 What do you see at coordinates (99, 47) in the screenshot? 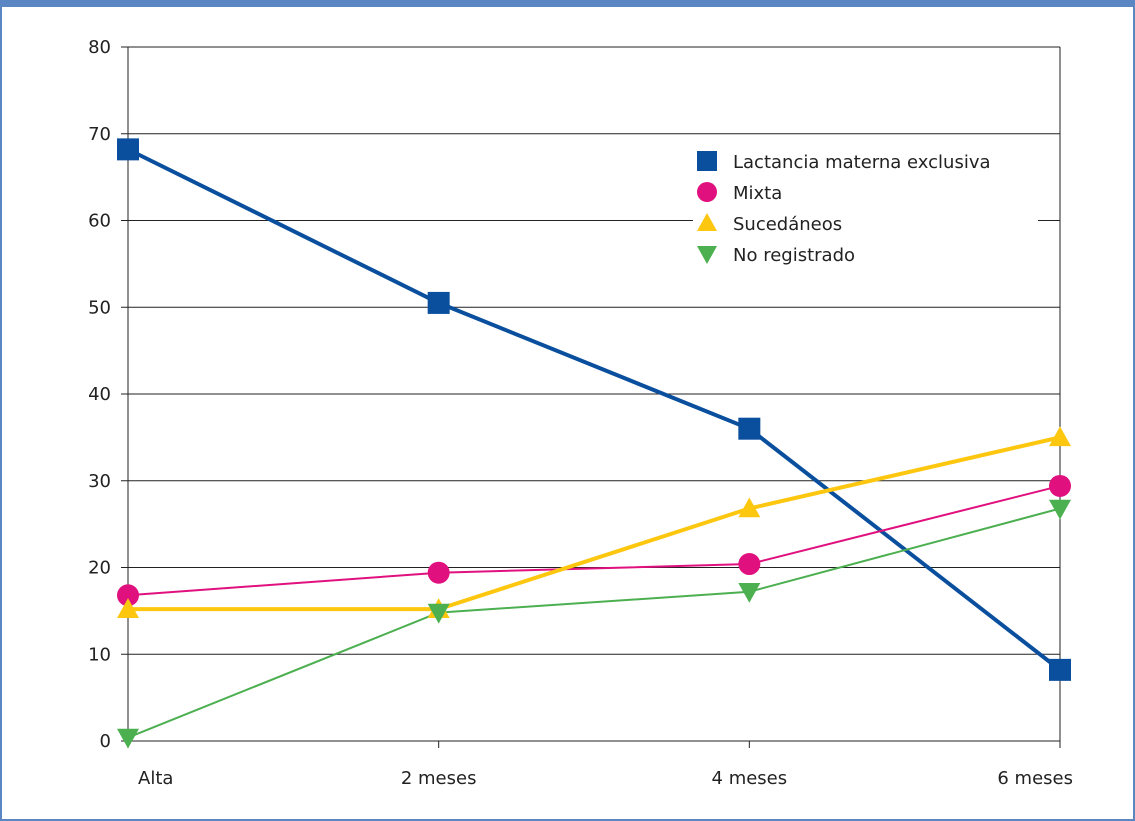
I see `y-tick-label: 80` at bounding box center [99, 47].